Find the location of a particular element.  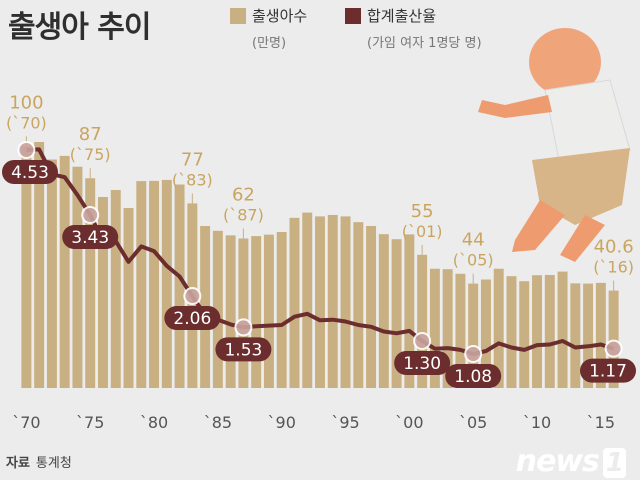

bar-callout-value-1983: 77 is located at coordinates (192, 159).